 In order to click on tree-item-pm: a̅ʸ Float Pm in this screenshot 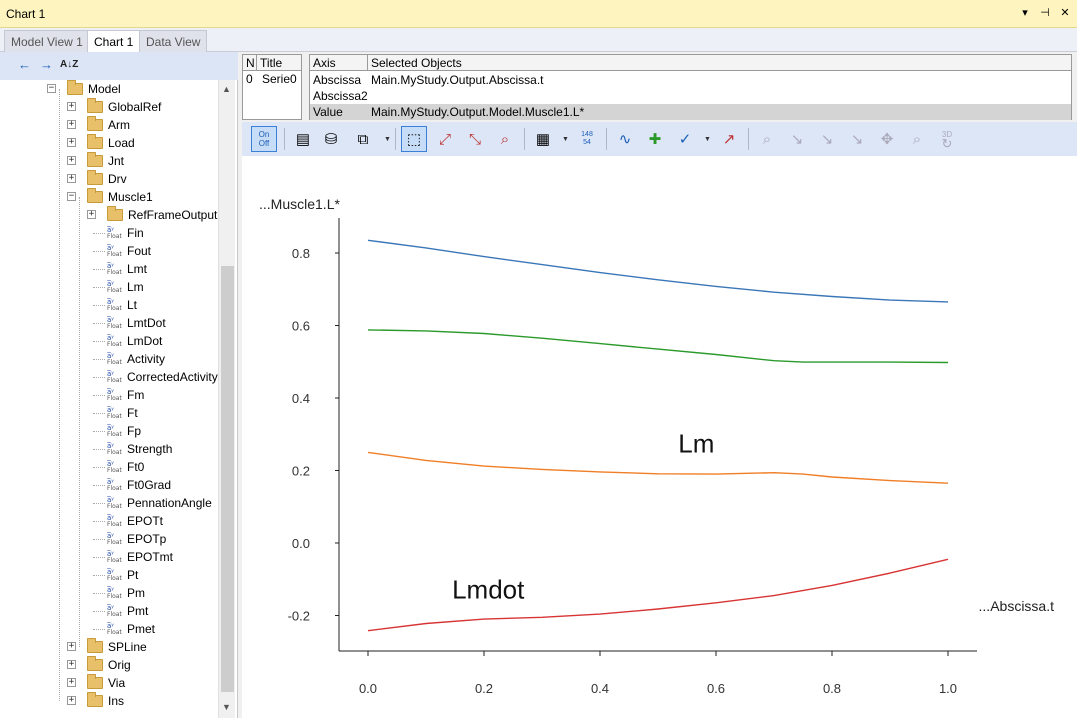, I will do `click(119, 593)`.